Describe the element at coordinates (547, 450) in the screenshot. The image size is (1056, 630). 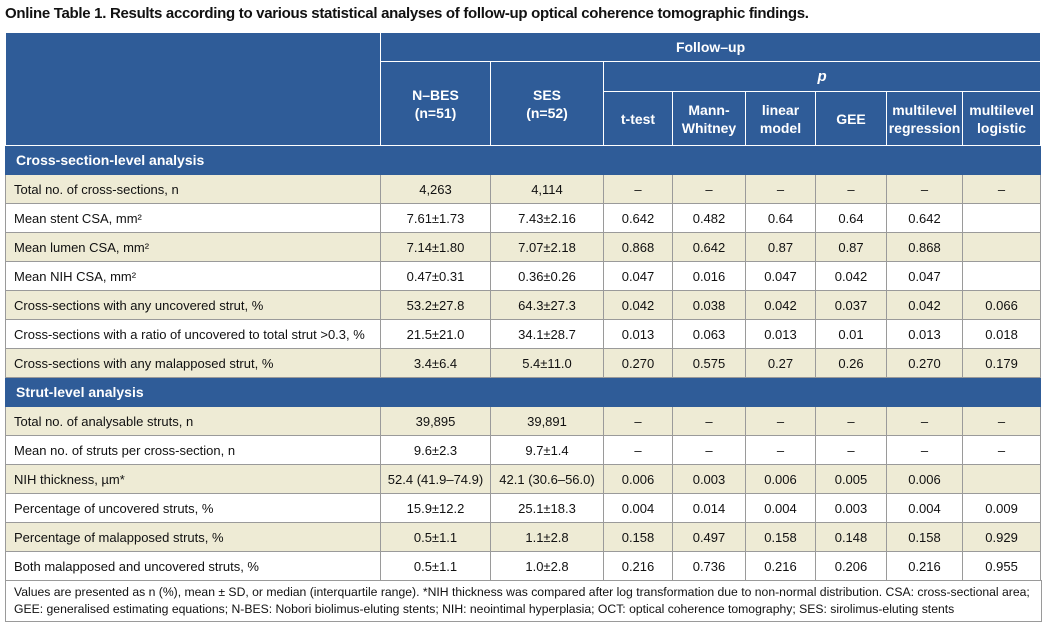
I see `value-cell: 9.7±1.4` at that location.